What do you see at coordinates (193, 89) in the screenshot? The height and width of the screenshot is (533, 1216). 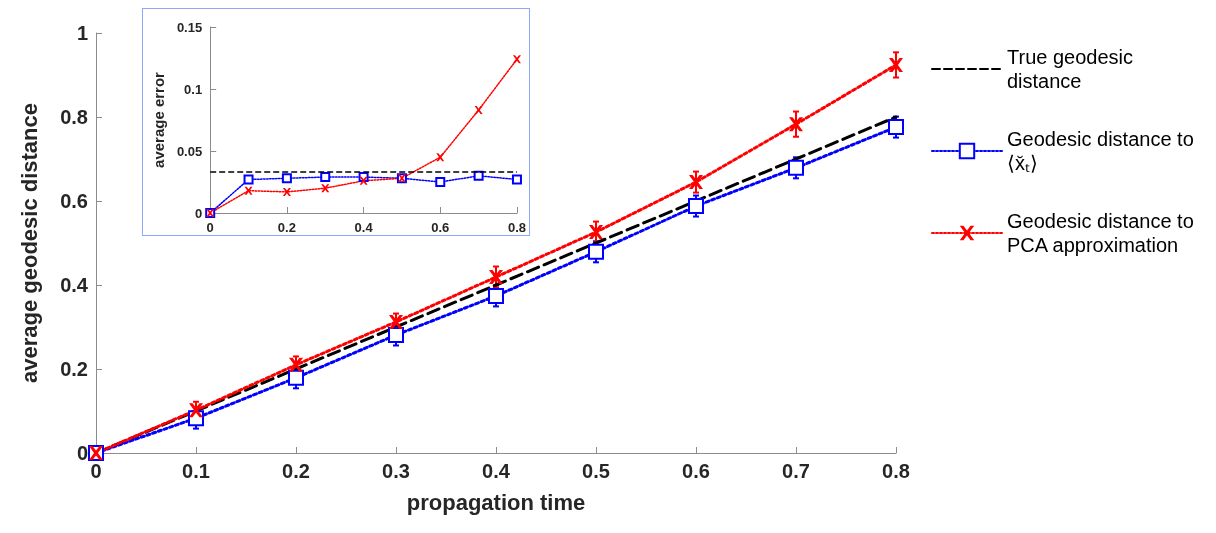 I see `y-tick-label: 0.1` at bounding box center [193, 89].